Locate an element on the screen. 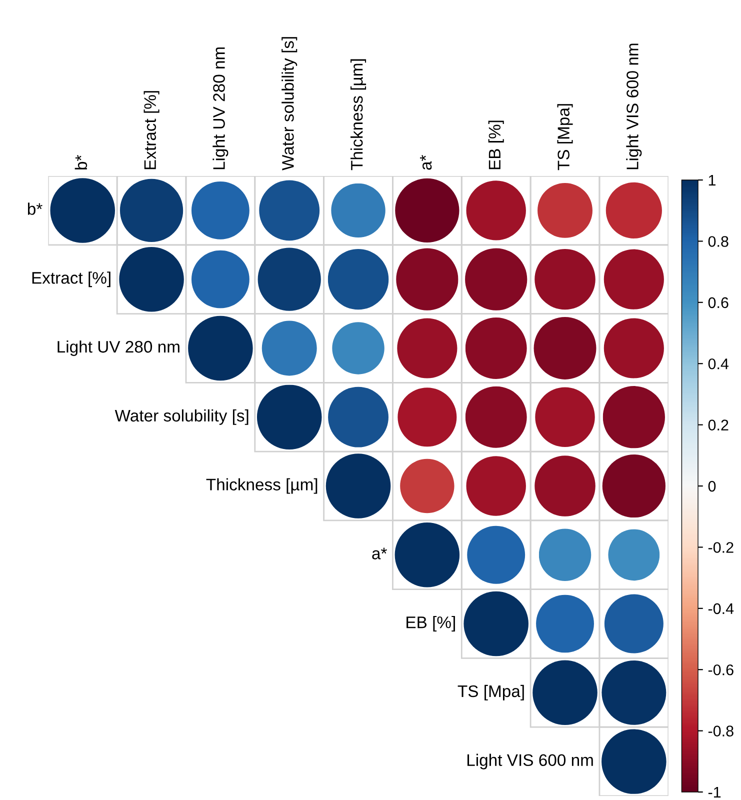 Image resolution: width=741 pixels, height=800 pixels. color-bar-label: -1 is located at coordinates (714, 792).